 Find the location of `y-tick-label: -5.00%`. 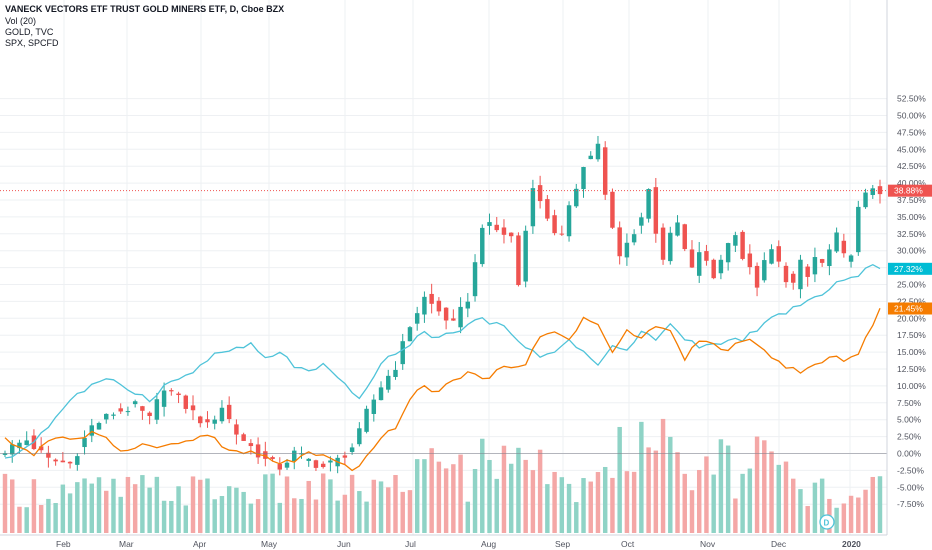

y-tick-label: -5.00% is located at coordinates (910, 487).